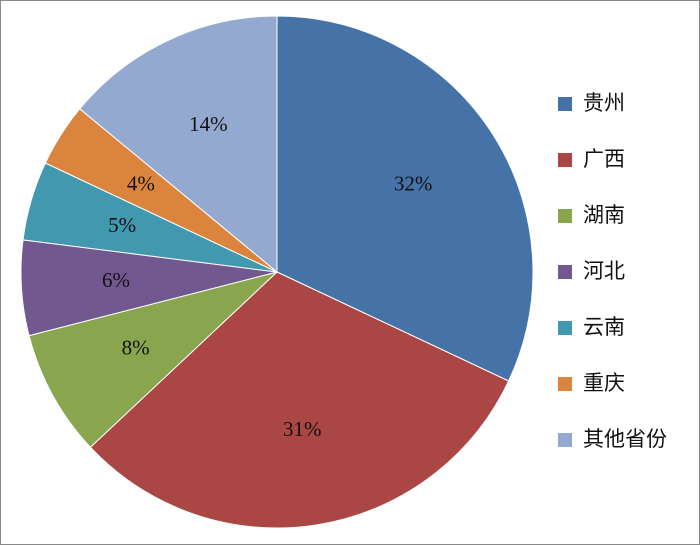  I want to click on data-label: 14%, so click(208, 124).